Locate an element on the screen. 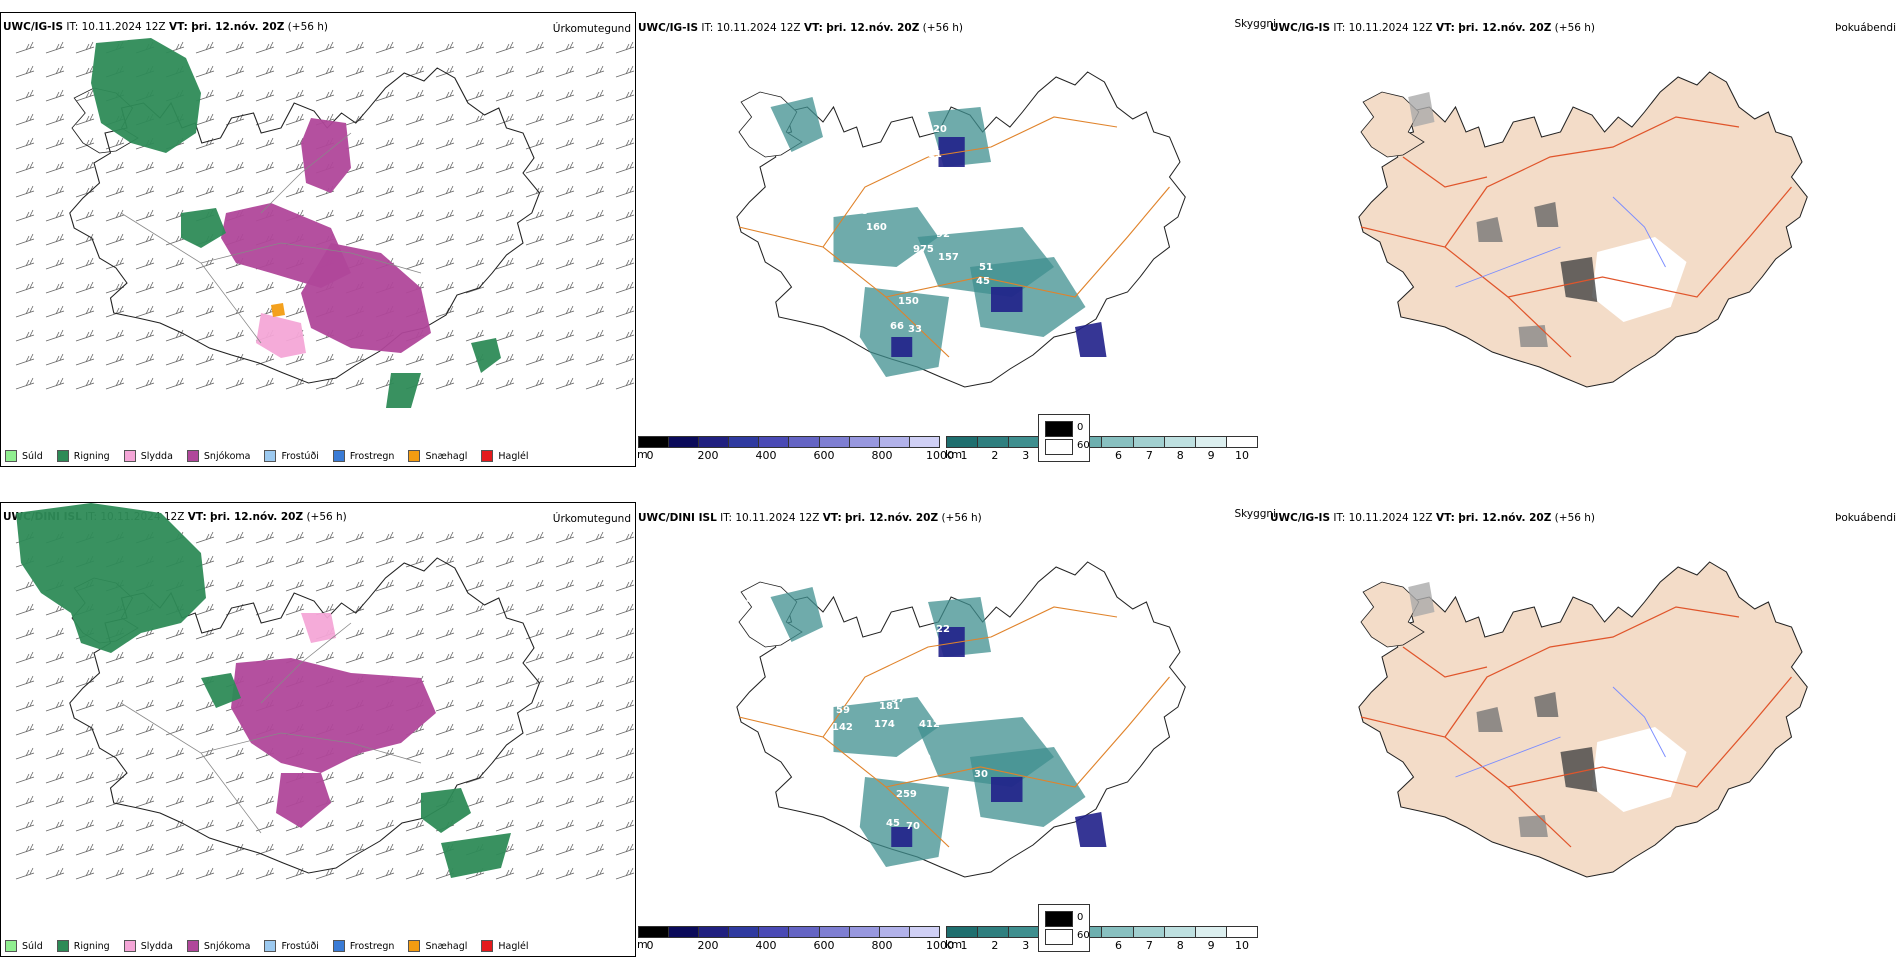 The height and width of the screenshot is (965, 1900). model-name: UWC/IG-IS is located at coordinates (1300, 518).